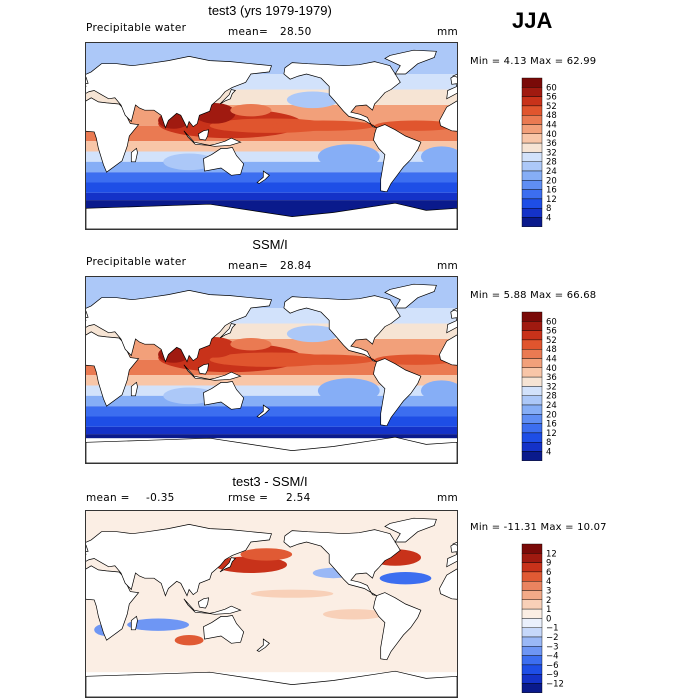 This screenshot has width=700, height=700. I want to click on rmse-value: 2.54, so click(298, 498).